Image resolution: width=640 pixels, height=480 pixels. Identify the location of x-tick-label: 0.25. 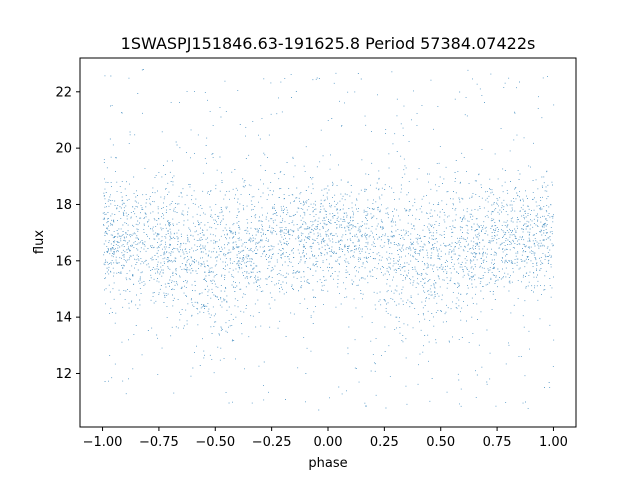
(384, 442).